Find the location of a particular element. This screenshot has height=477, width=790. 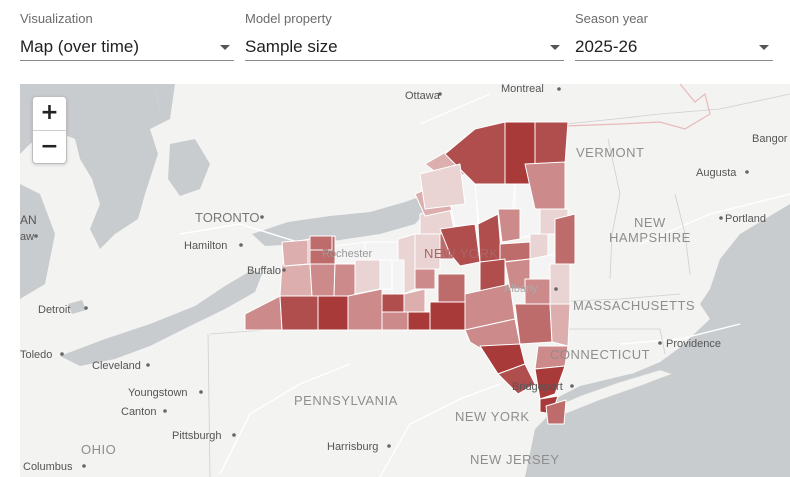

season-year-dropdown: 2025-26 is located at coordinates (674, 47).